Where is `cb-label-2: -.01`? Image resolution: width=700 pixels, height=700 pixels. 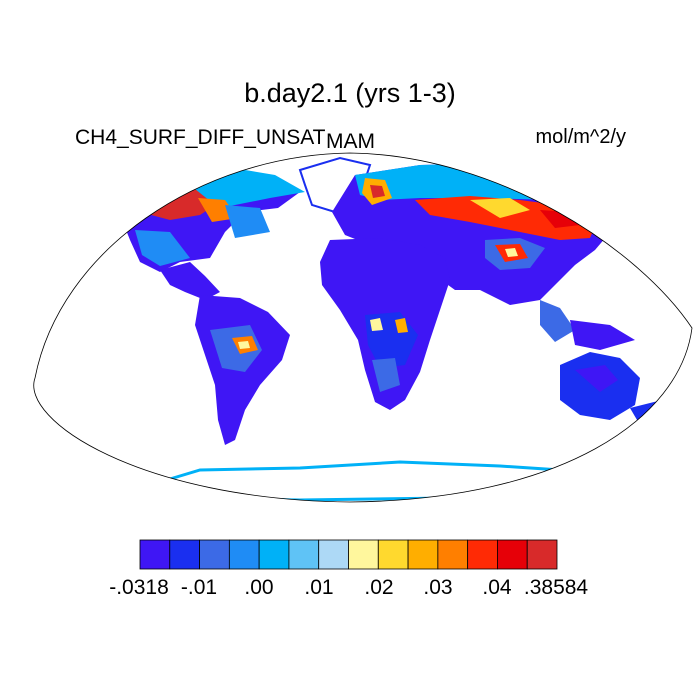
cb-label-2: -.01 is located at coordinates (199, 587).